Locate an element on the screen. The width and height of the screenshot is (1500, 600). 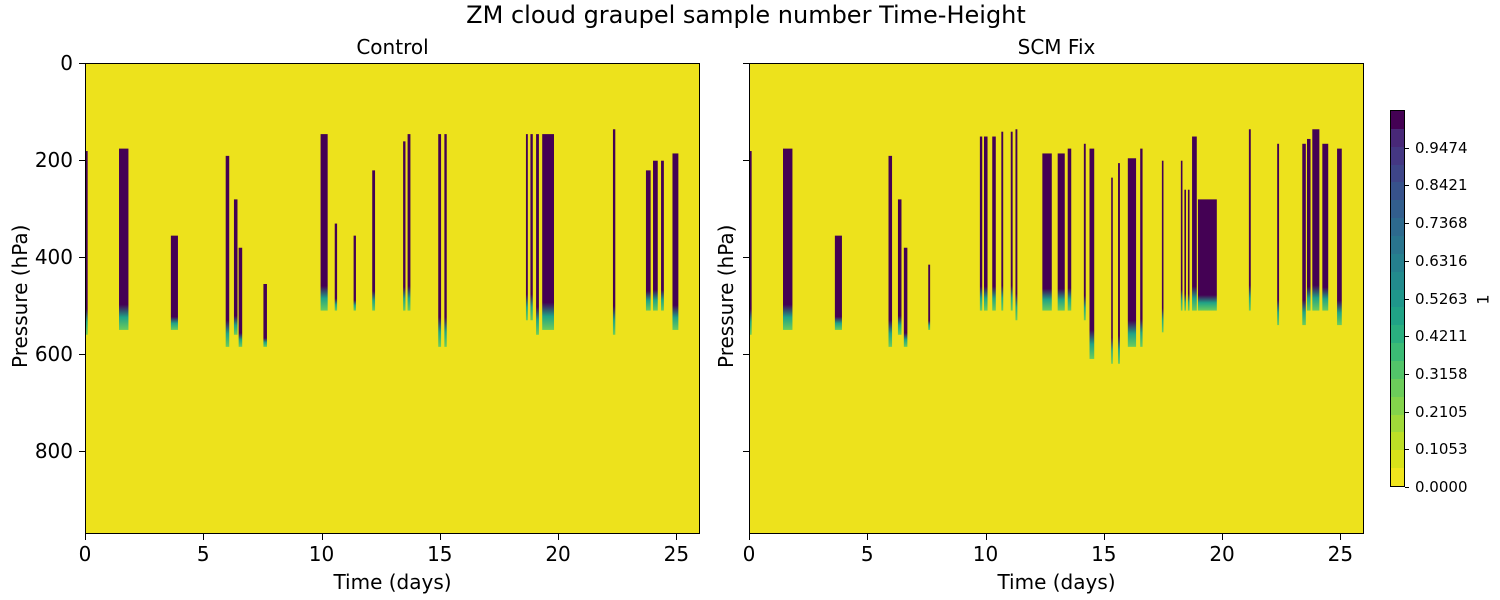
x-tick-label: 0 is located at coordinates (749, 554).